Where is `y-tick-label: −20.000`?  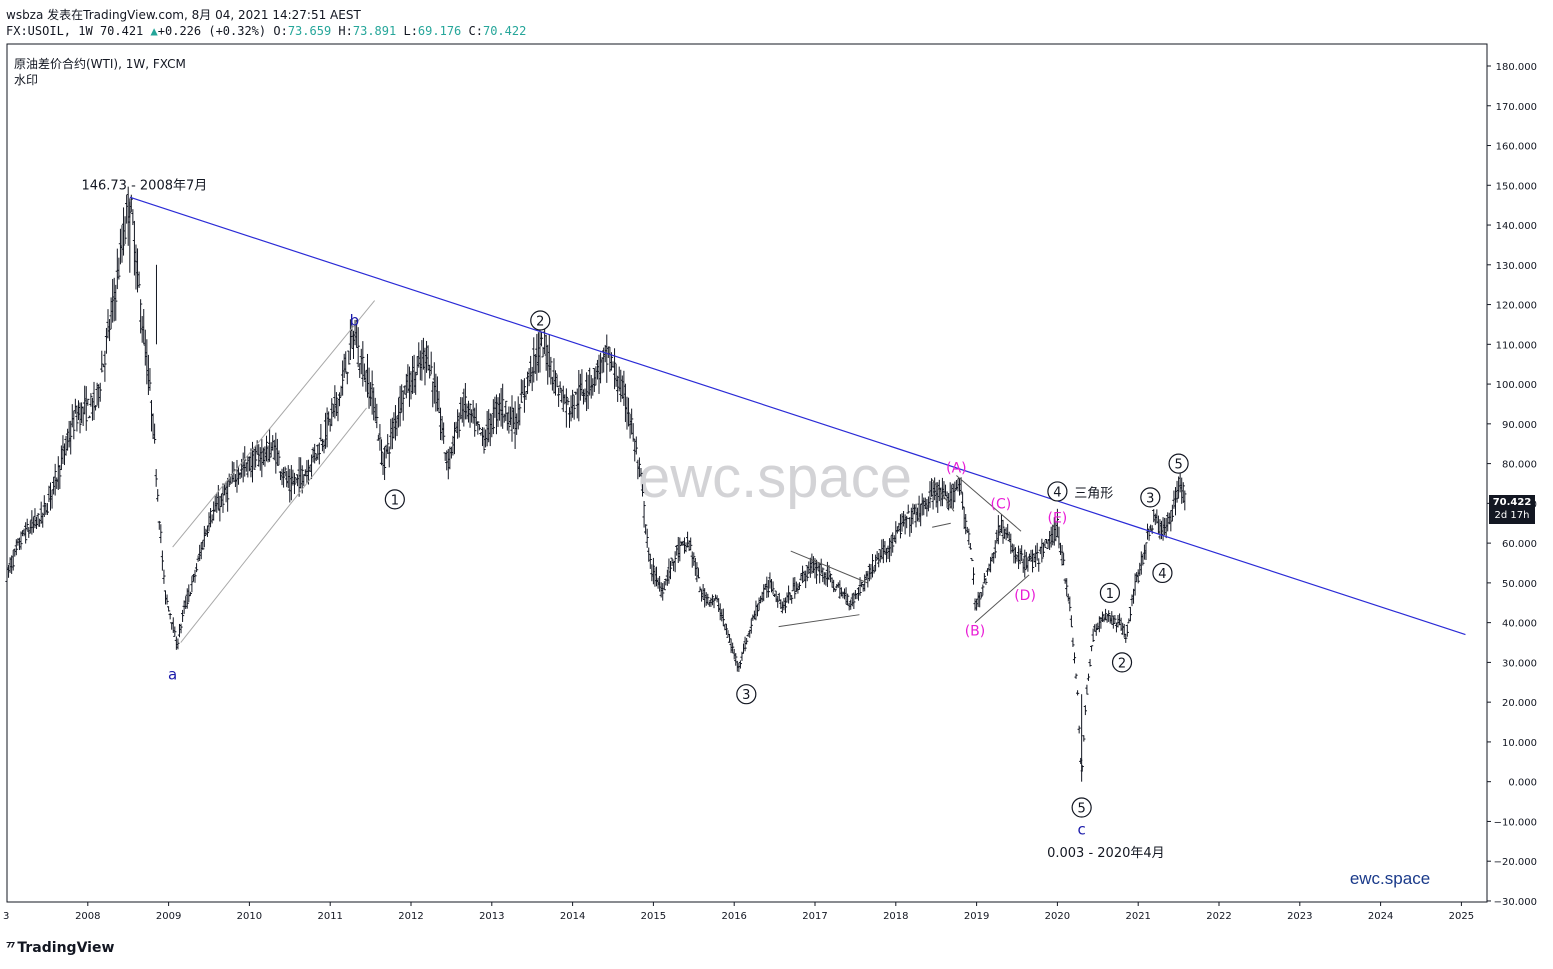 y-tick-label: −20.000 is located at coordinates (1515, 862).